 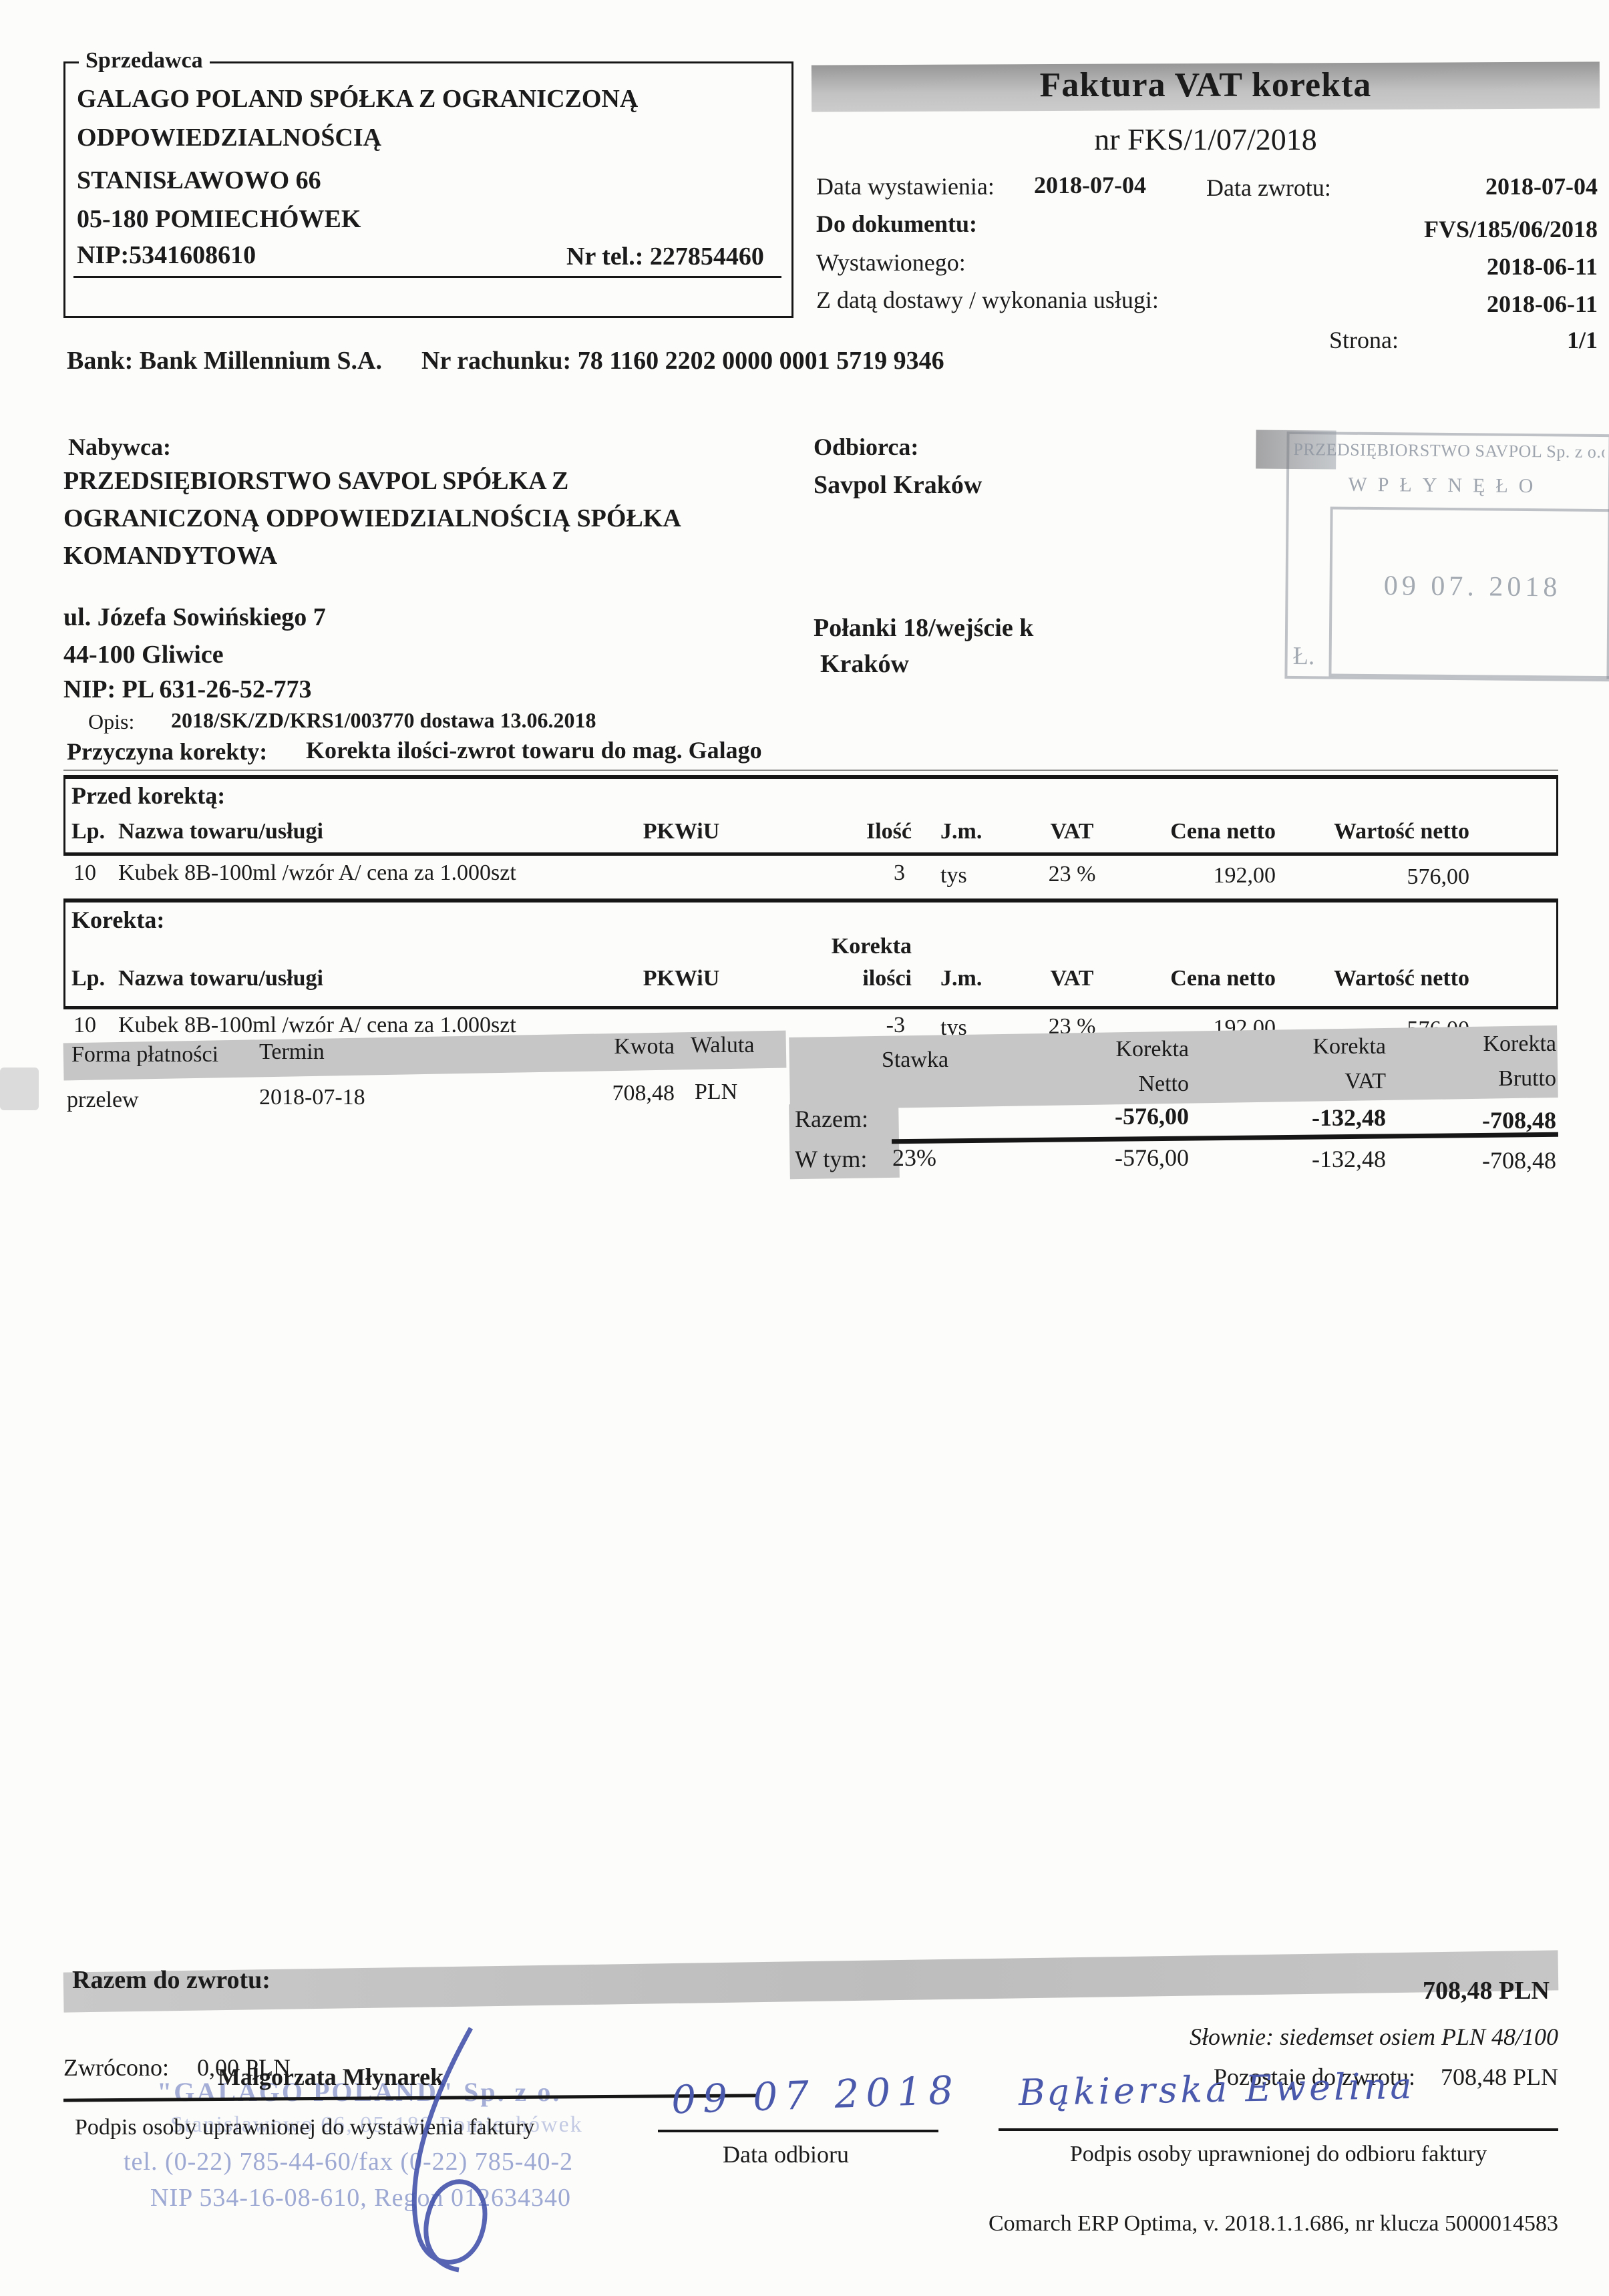 I want to click on cell-price: 192,00, so click(x=1244, y=875).